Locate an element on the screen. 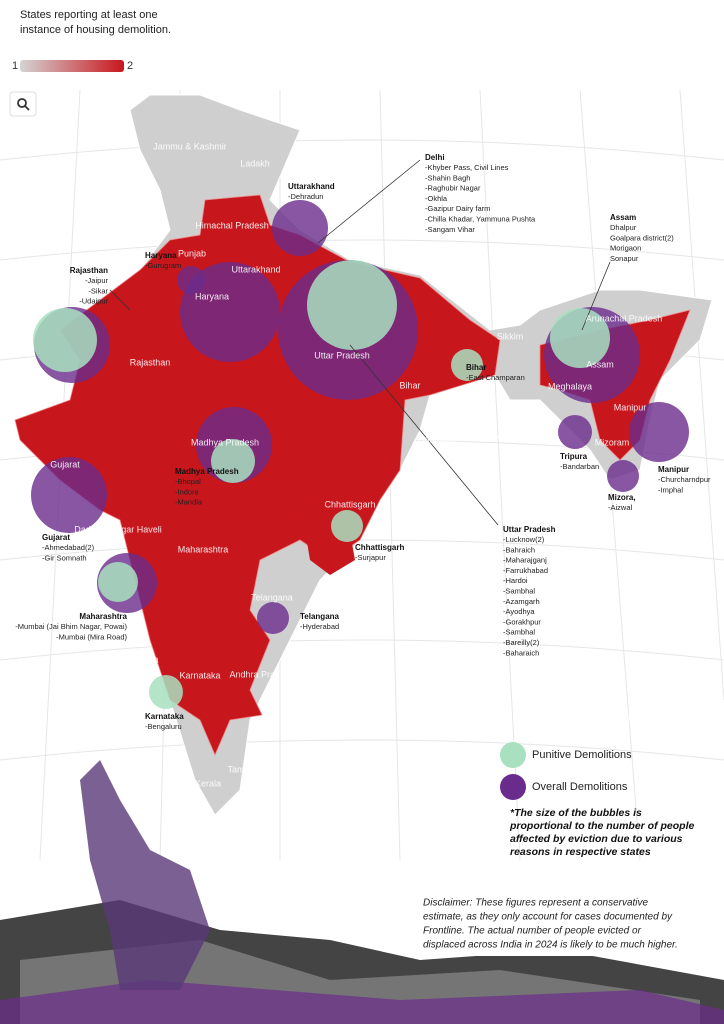 The height and width of the screenshot is (1029, 724). annotation-place: Goalpara district(2) is located at coordinates (642, 237).